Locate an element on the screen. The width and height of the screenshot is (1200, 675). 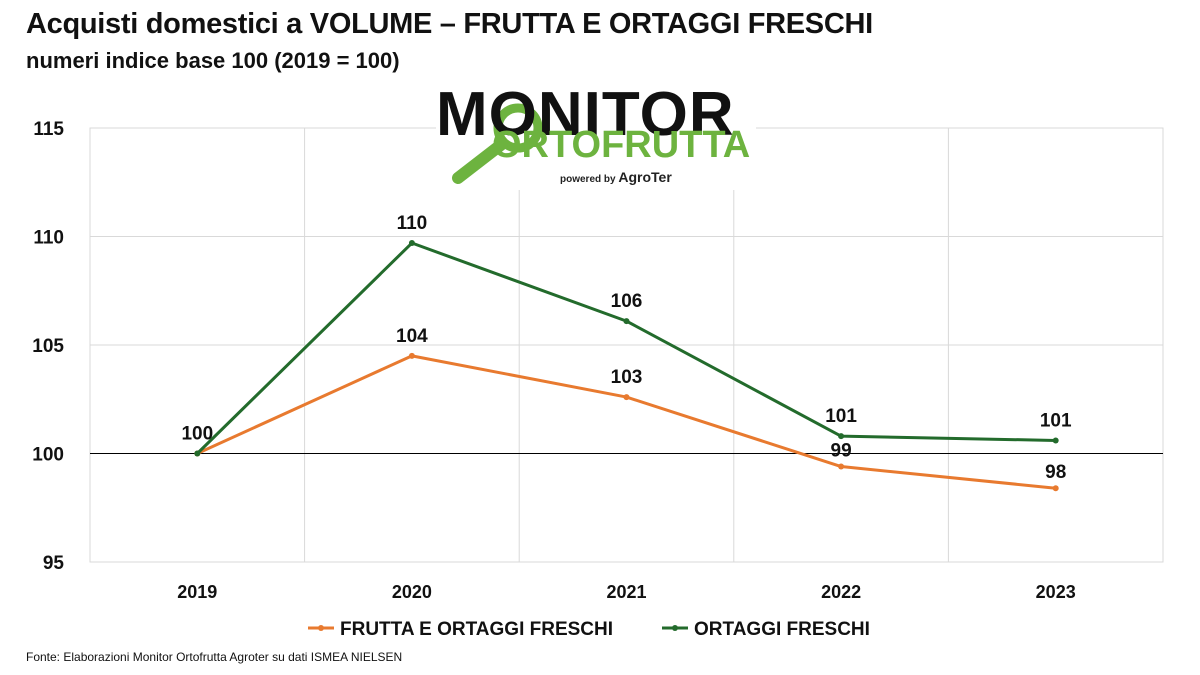
data-label: 99 is located at coordinates (841, 451).